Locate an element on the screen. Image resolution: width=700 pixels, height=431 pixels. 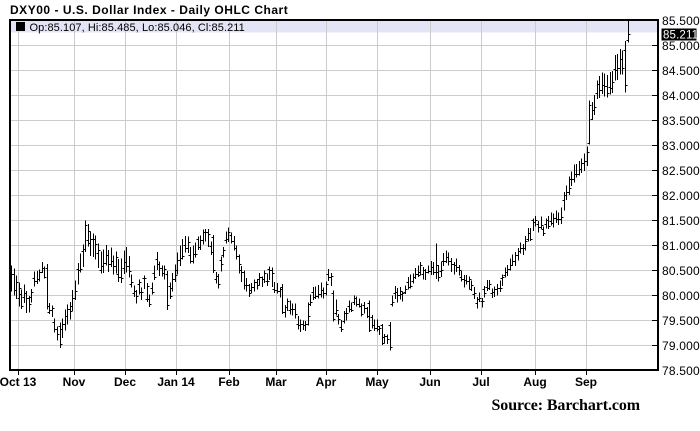
svg-text: 82.500 is located at coordinates (681, 171).